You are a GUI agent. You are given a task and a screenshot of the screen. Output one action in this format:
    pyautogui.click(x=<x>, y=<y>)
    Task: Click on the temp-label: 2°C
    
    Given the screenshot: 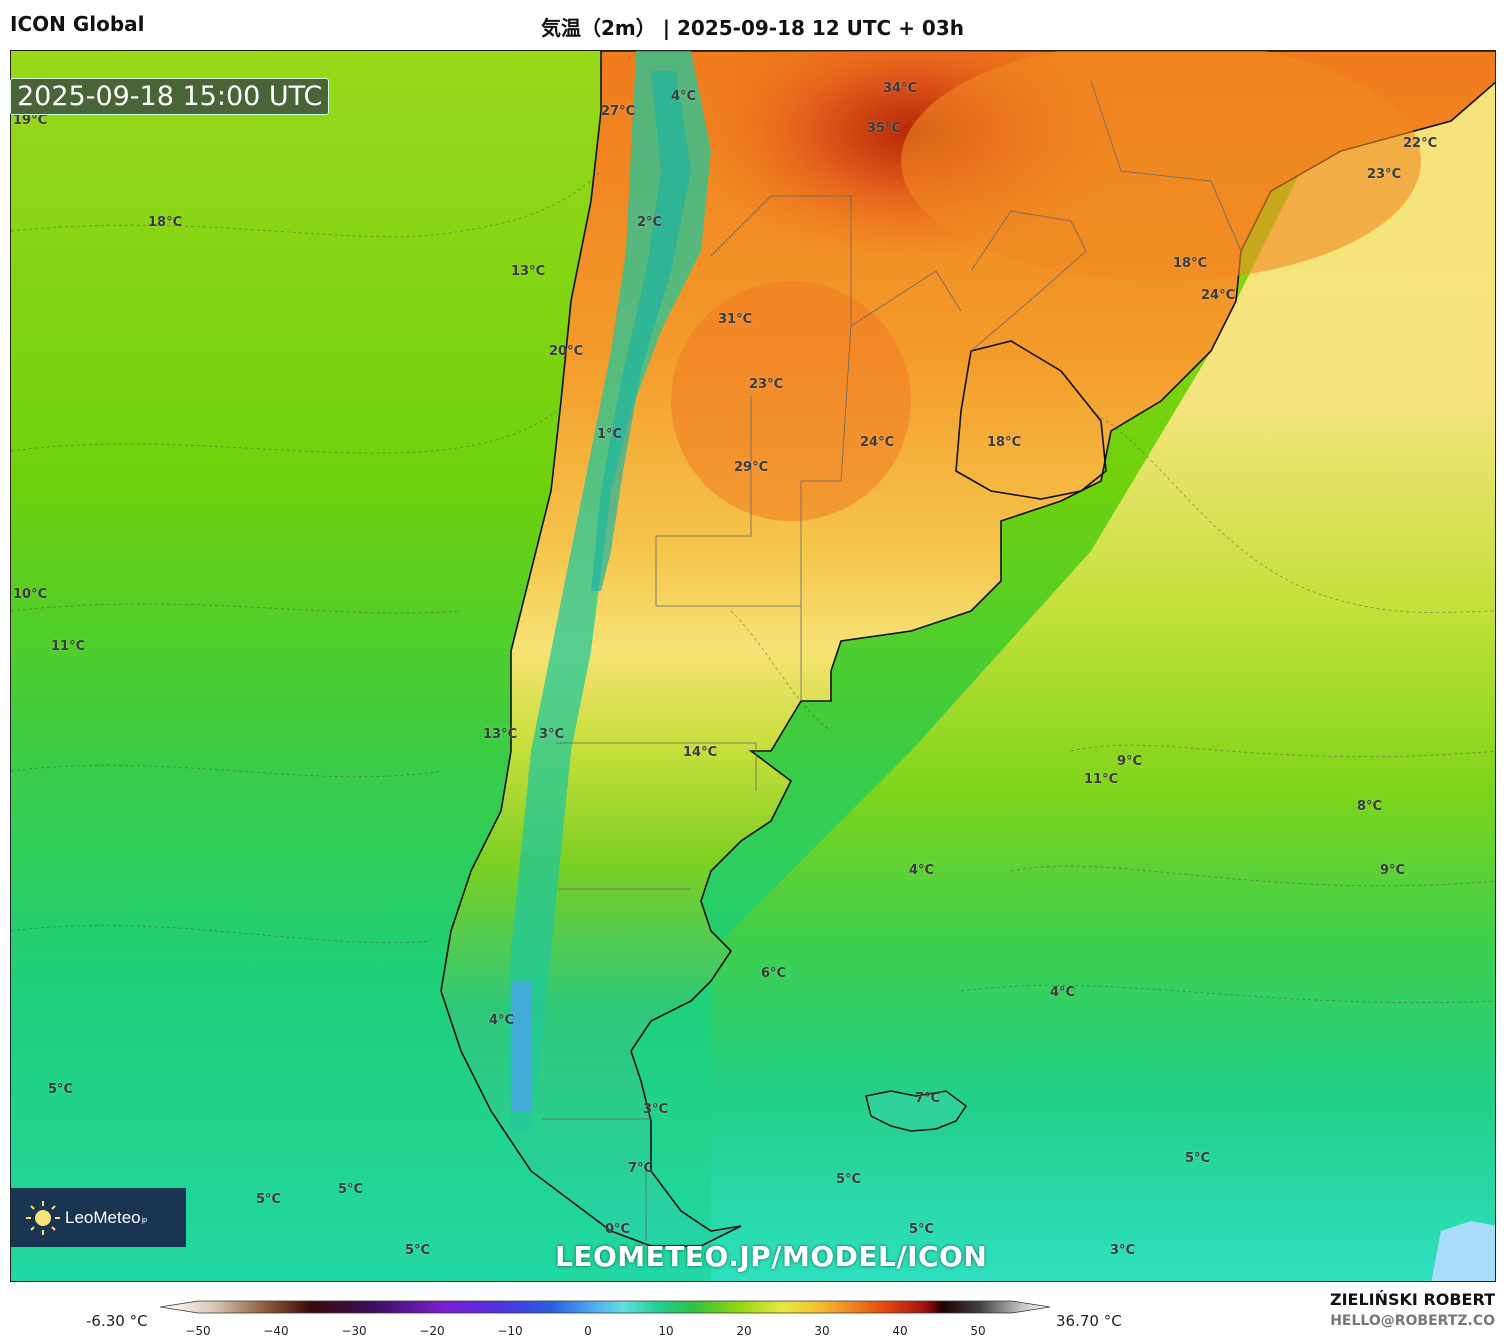 What is the action you would take?
    pyautogui.click(x=650, y=222)
    